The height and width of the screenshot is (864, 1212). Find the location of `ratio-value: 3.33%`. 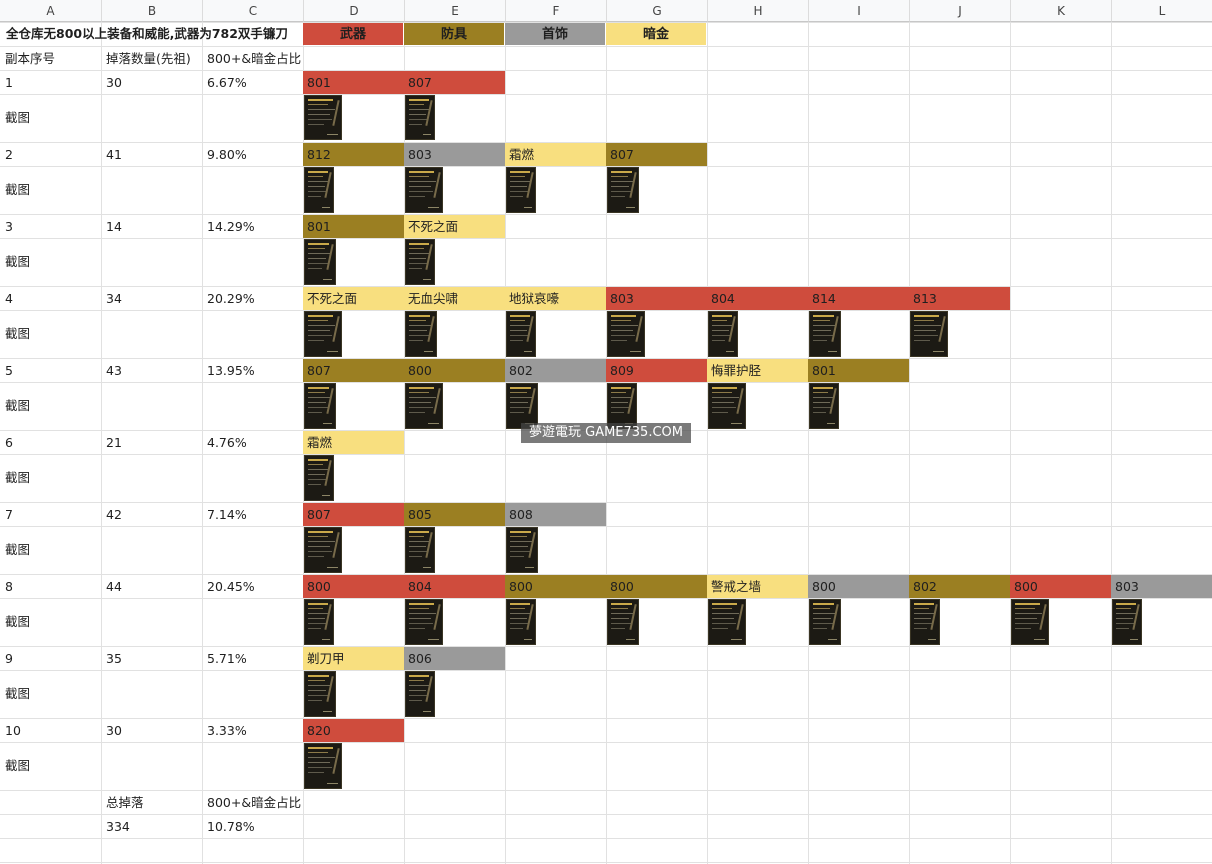

ratio-value: 3.33% is located at coordinates (227, 730).